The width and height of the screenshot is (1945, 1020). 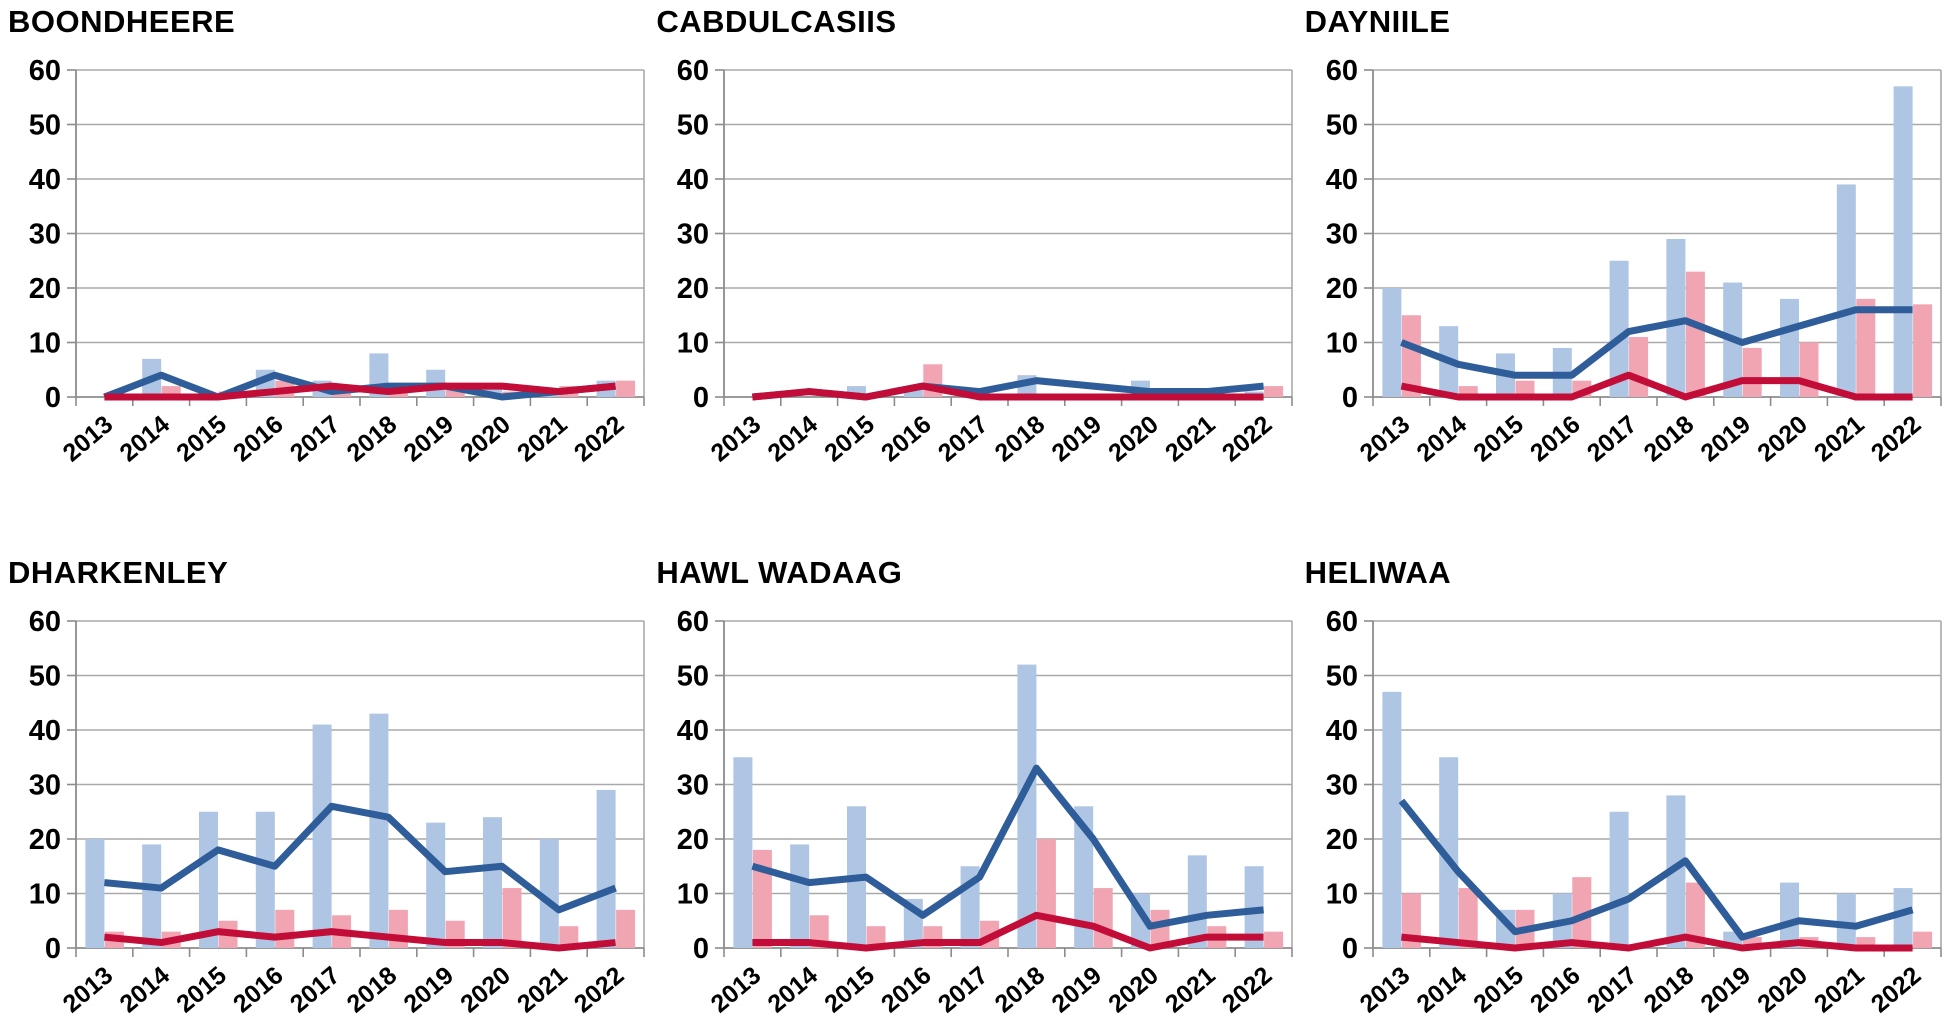 What do you see at coordinates (1752, 372) in the screenshot?
I see `bar-pink-2019` at bounding box center [1752, 372].